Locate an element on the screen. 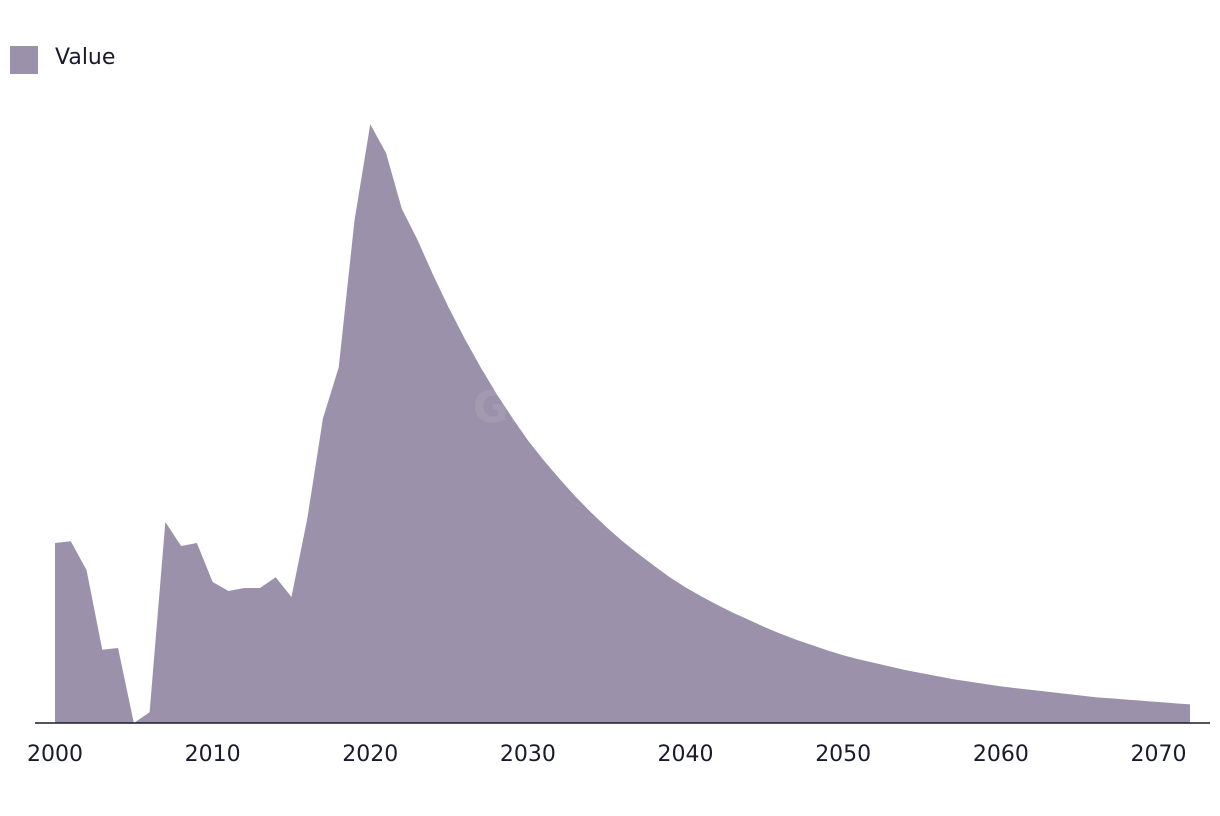 The image size is (1220, 816). x-tick-label: 2040 is located at coordinates (686, 754).